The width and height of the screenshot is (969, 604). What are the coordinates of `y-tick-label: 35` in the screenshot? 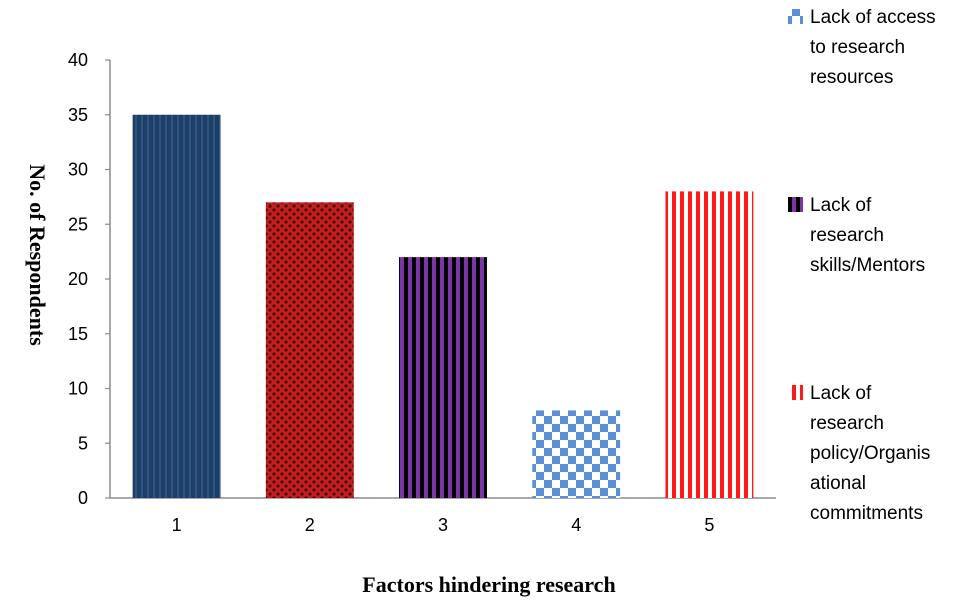 It's located at (78, 115).